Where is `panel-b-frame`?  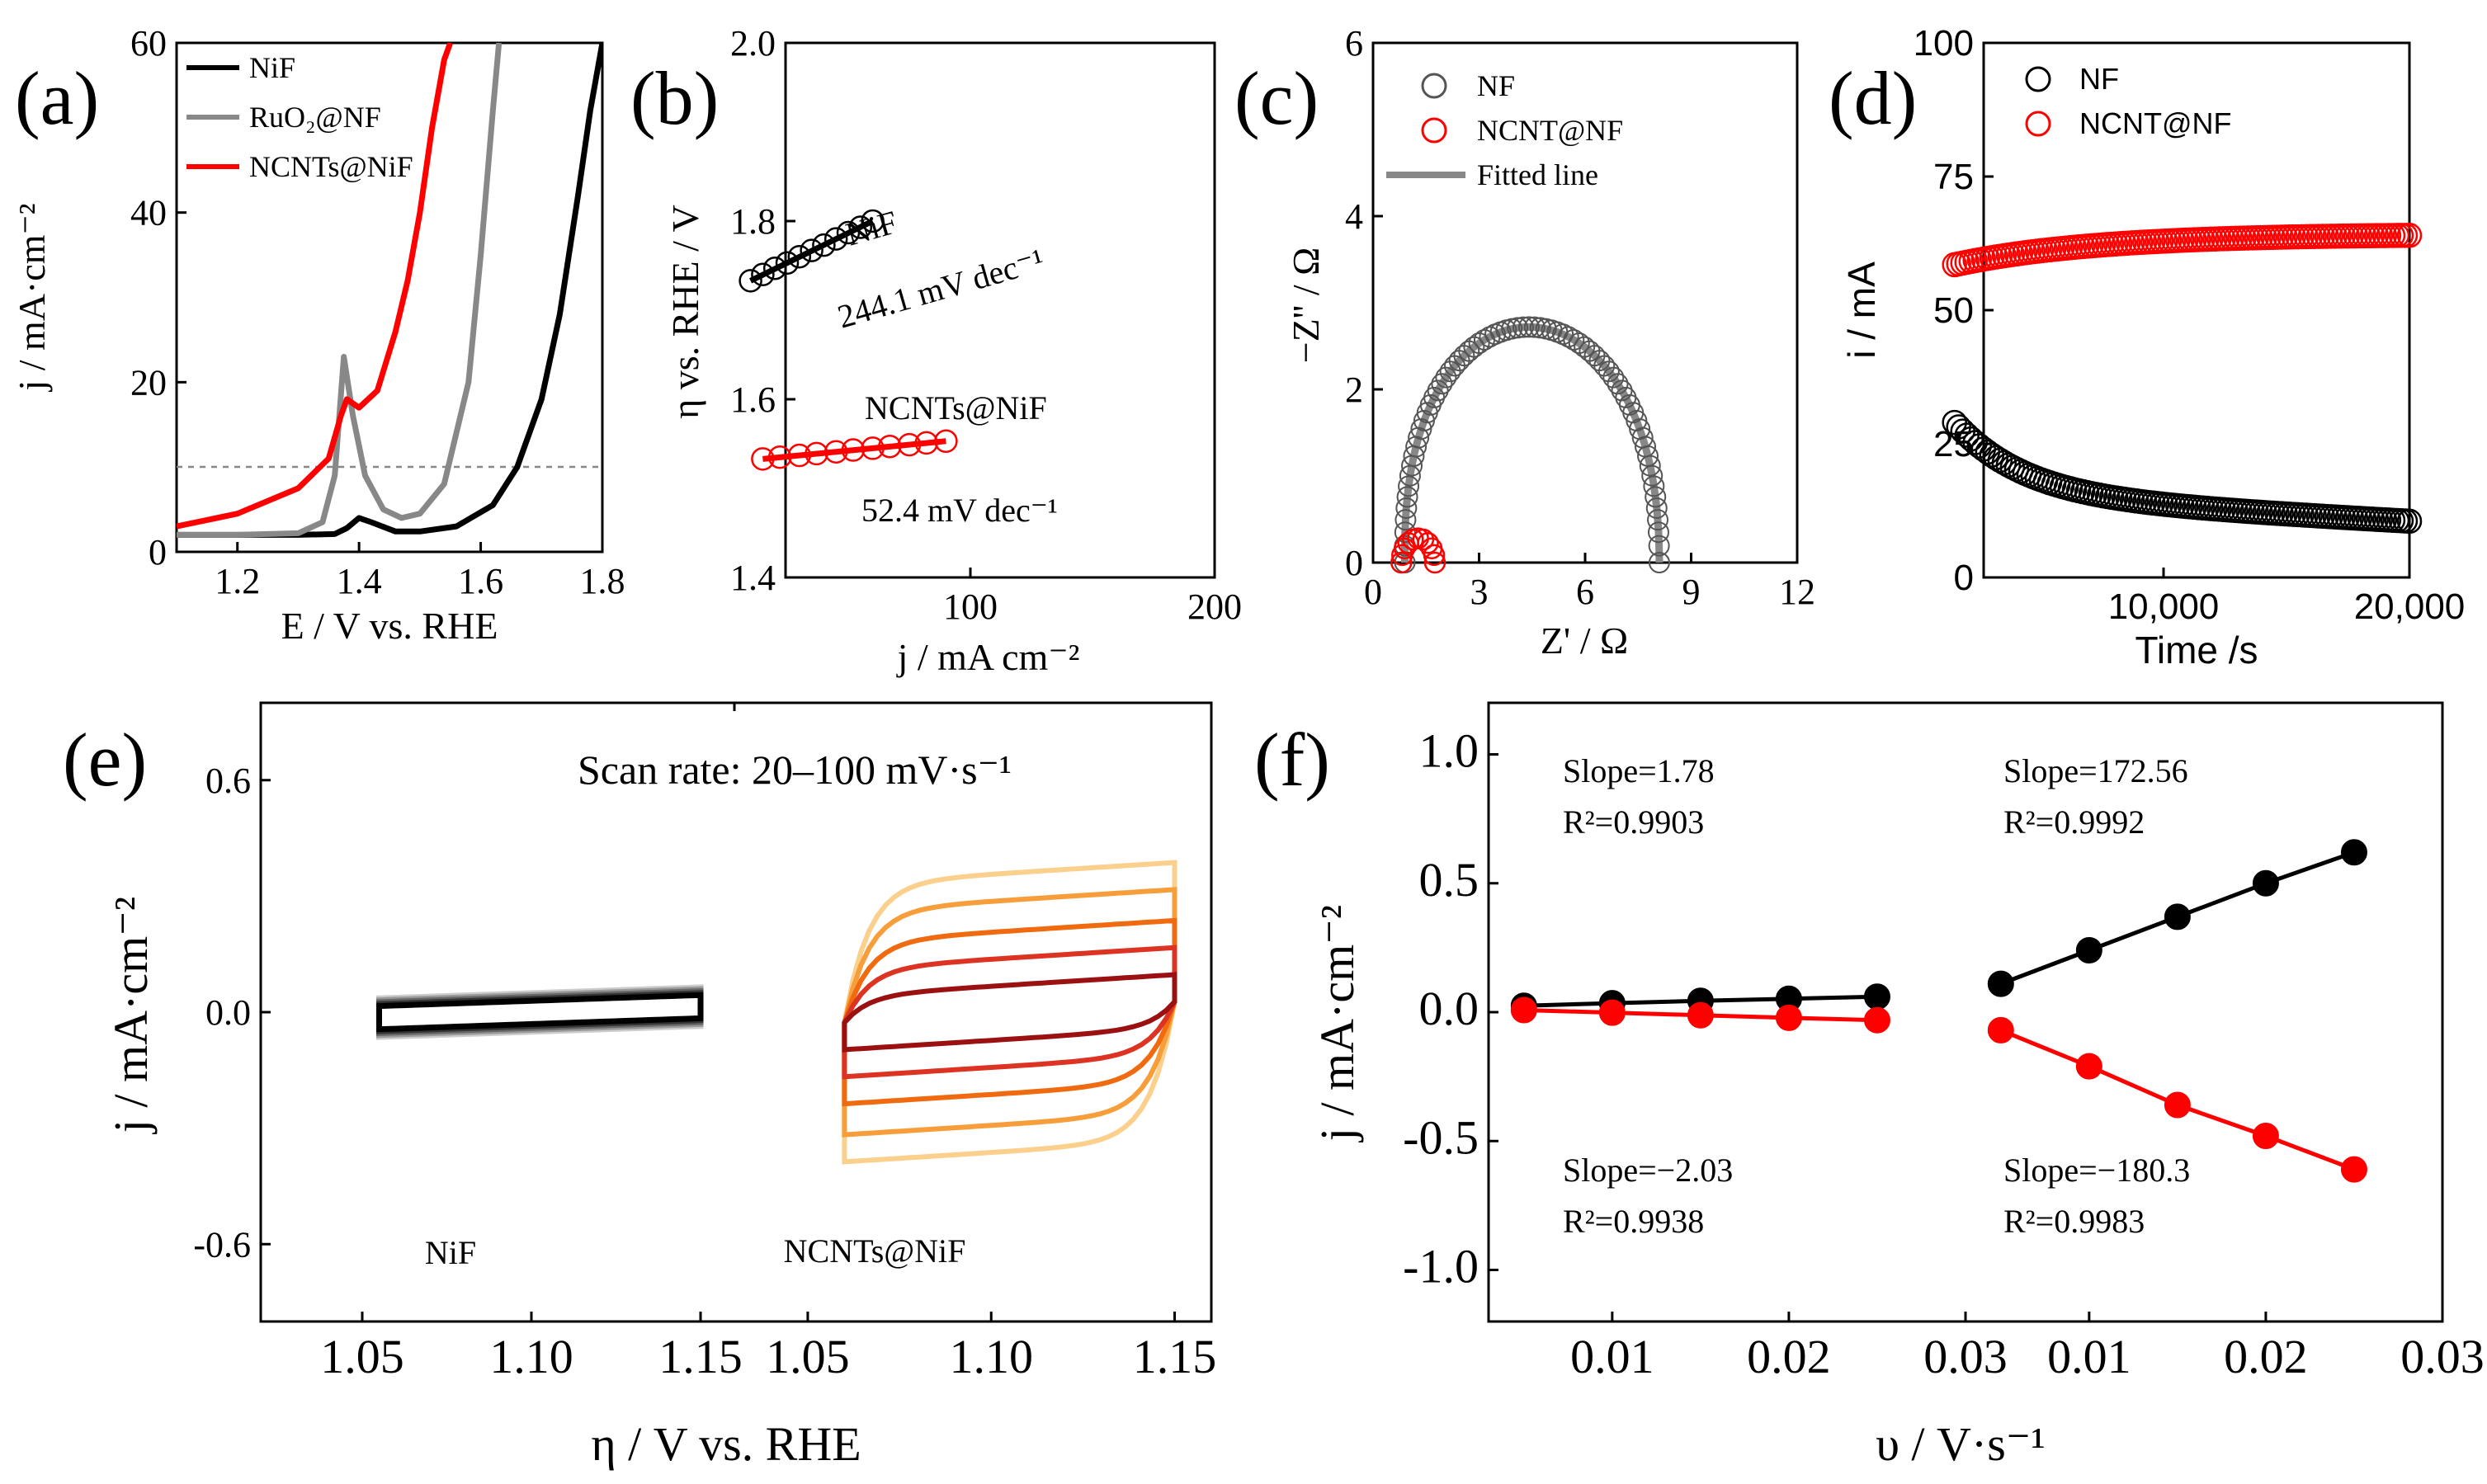 panel-b-frame is located at coordinates (1000, 310).